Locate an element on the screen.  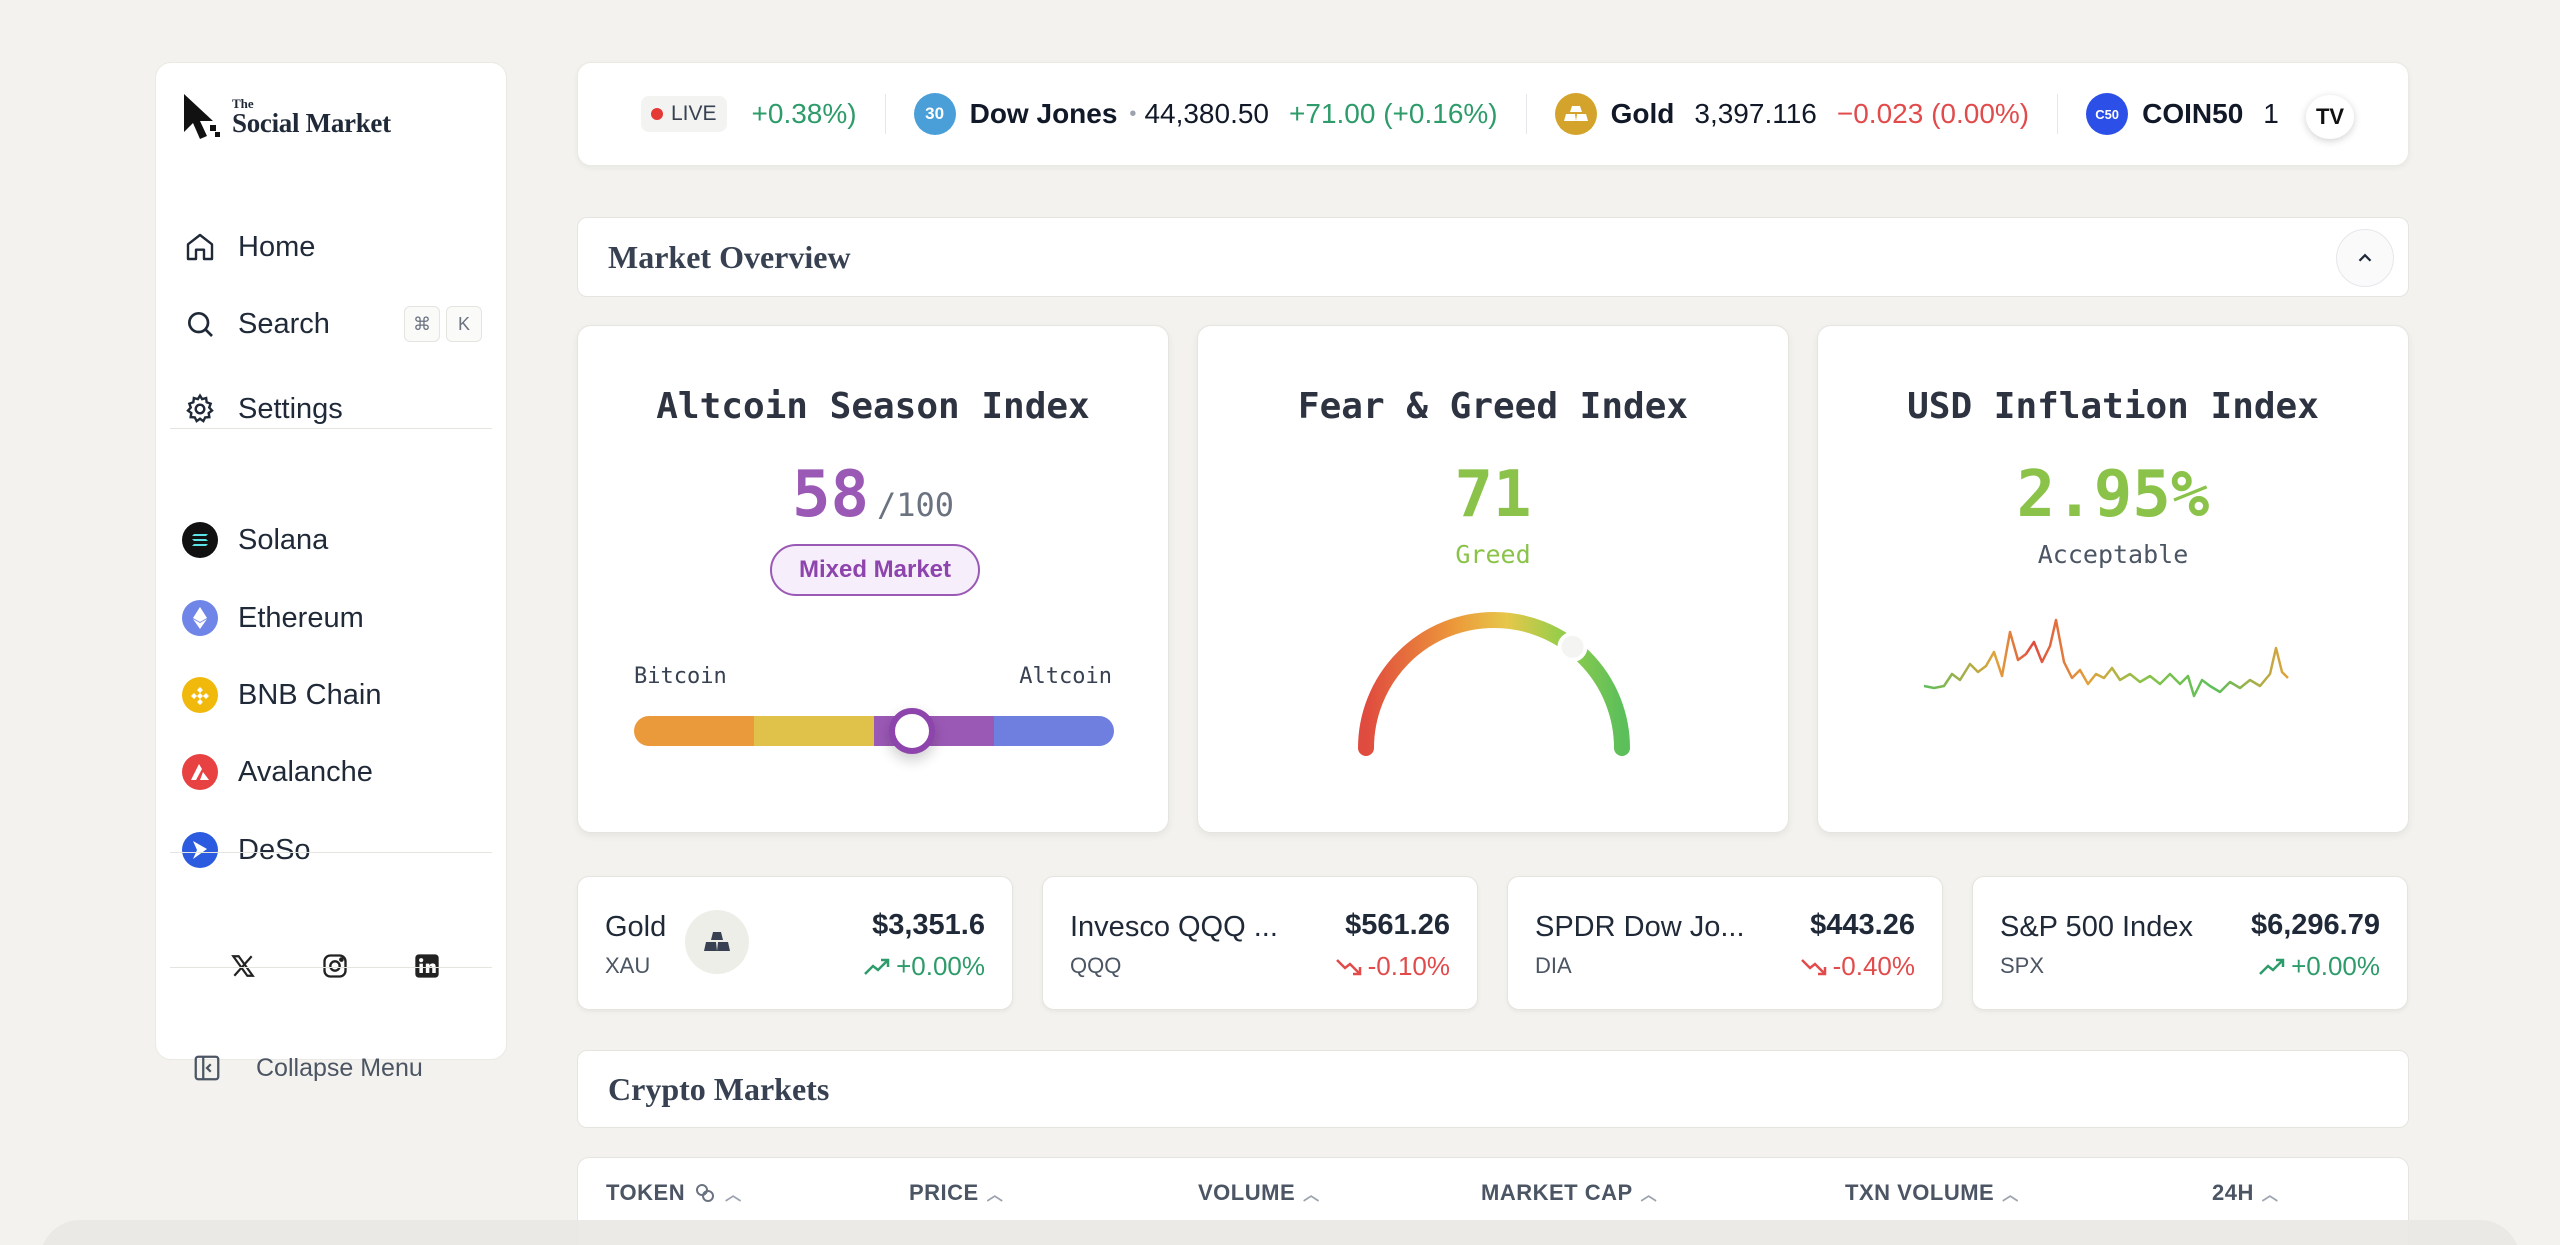
asset-ticker: XAU is located at coordinates (628, 965).